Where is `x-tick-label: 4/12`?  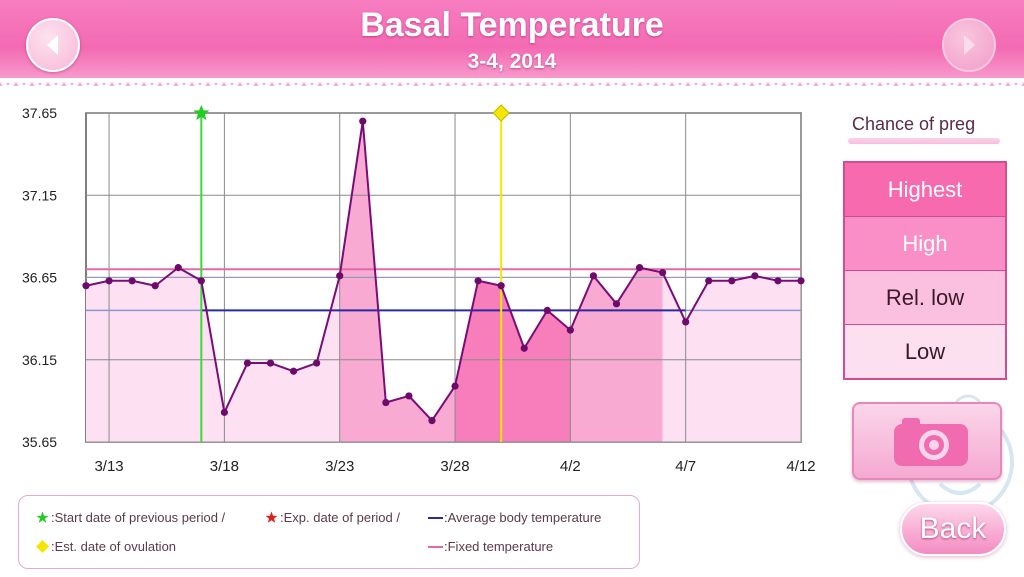 x-tick-label: 4/12 is located at coordinates (800, 466).